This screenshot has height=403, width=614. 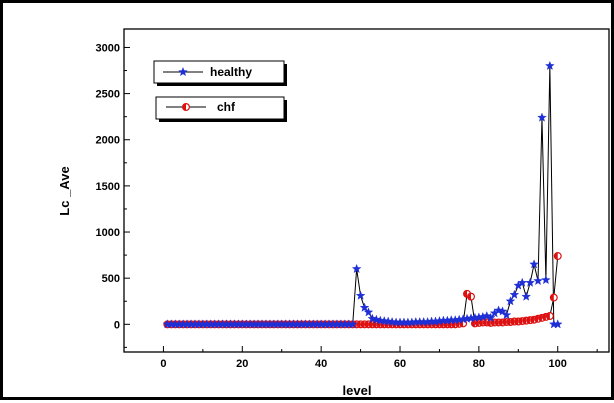 I want to click on legend-healthy: healthy, so click(x=220, y=73).